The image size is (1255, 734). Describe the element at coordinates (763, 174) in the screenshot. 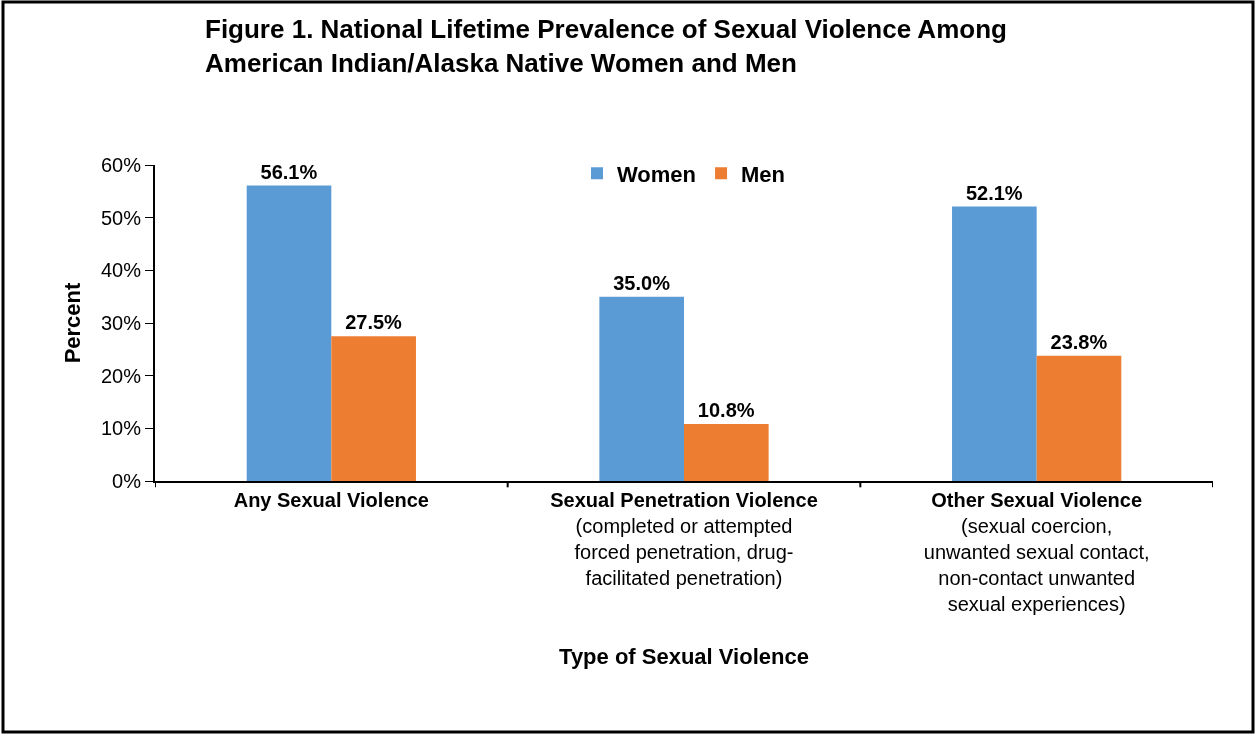

I see `legend-label: Men` at that location.